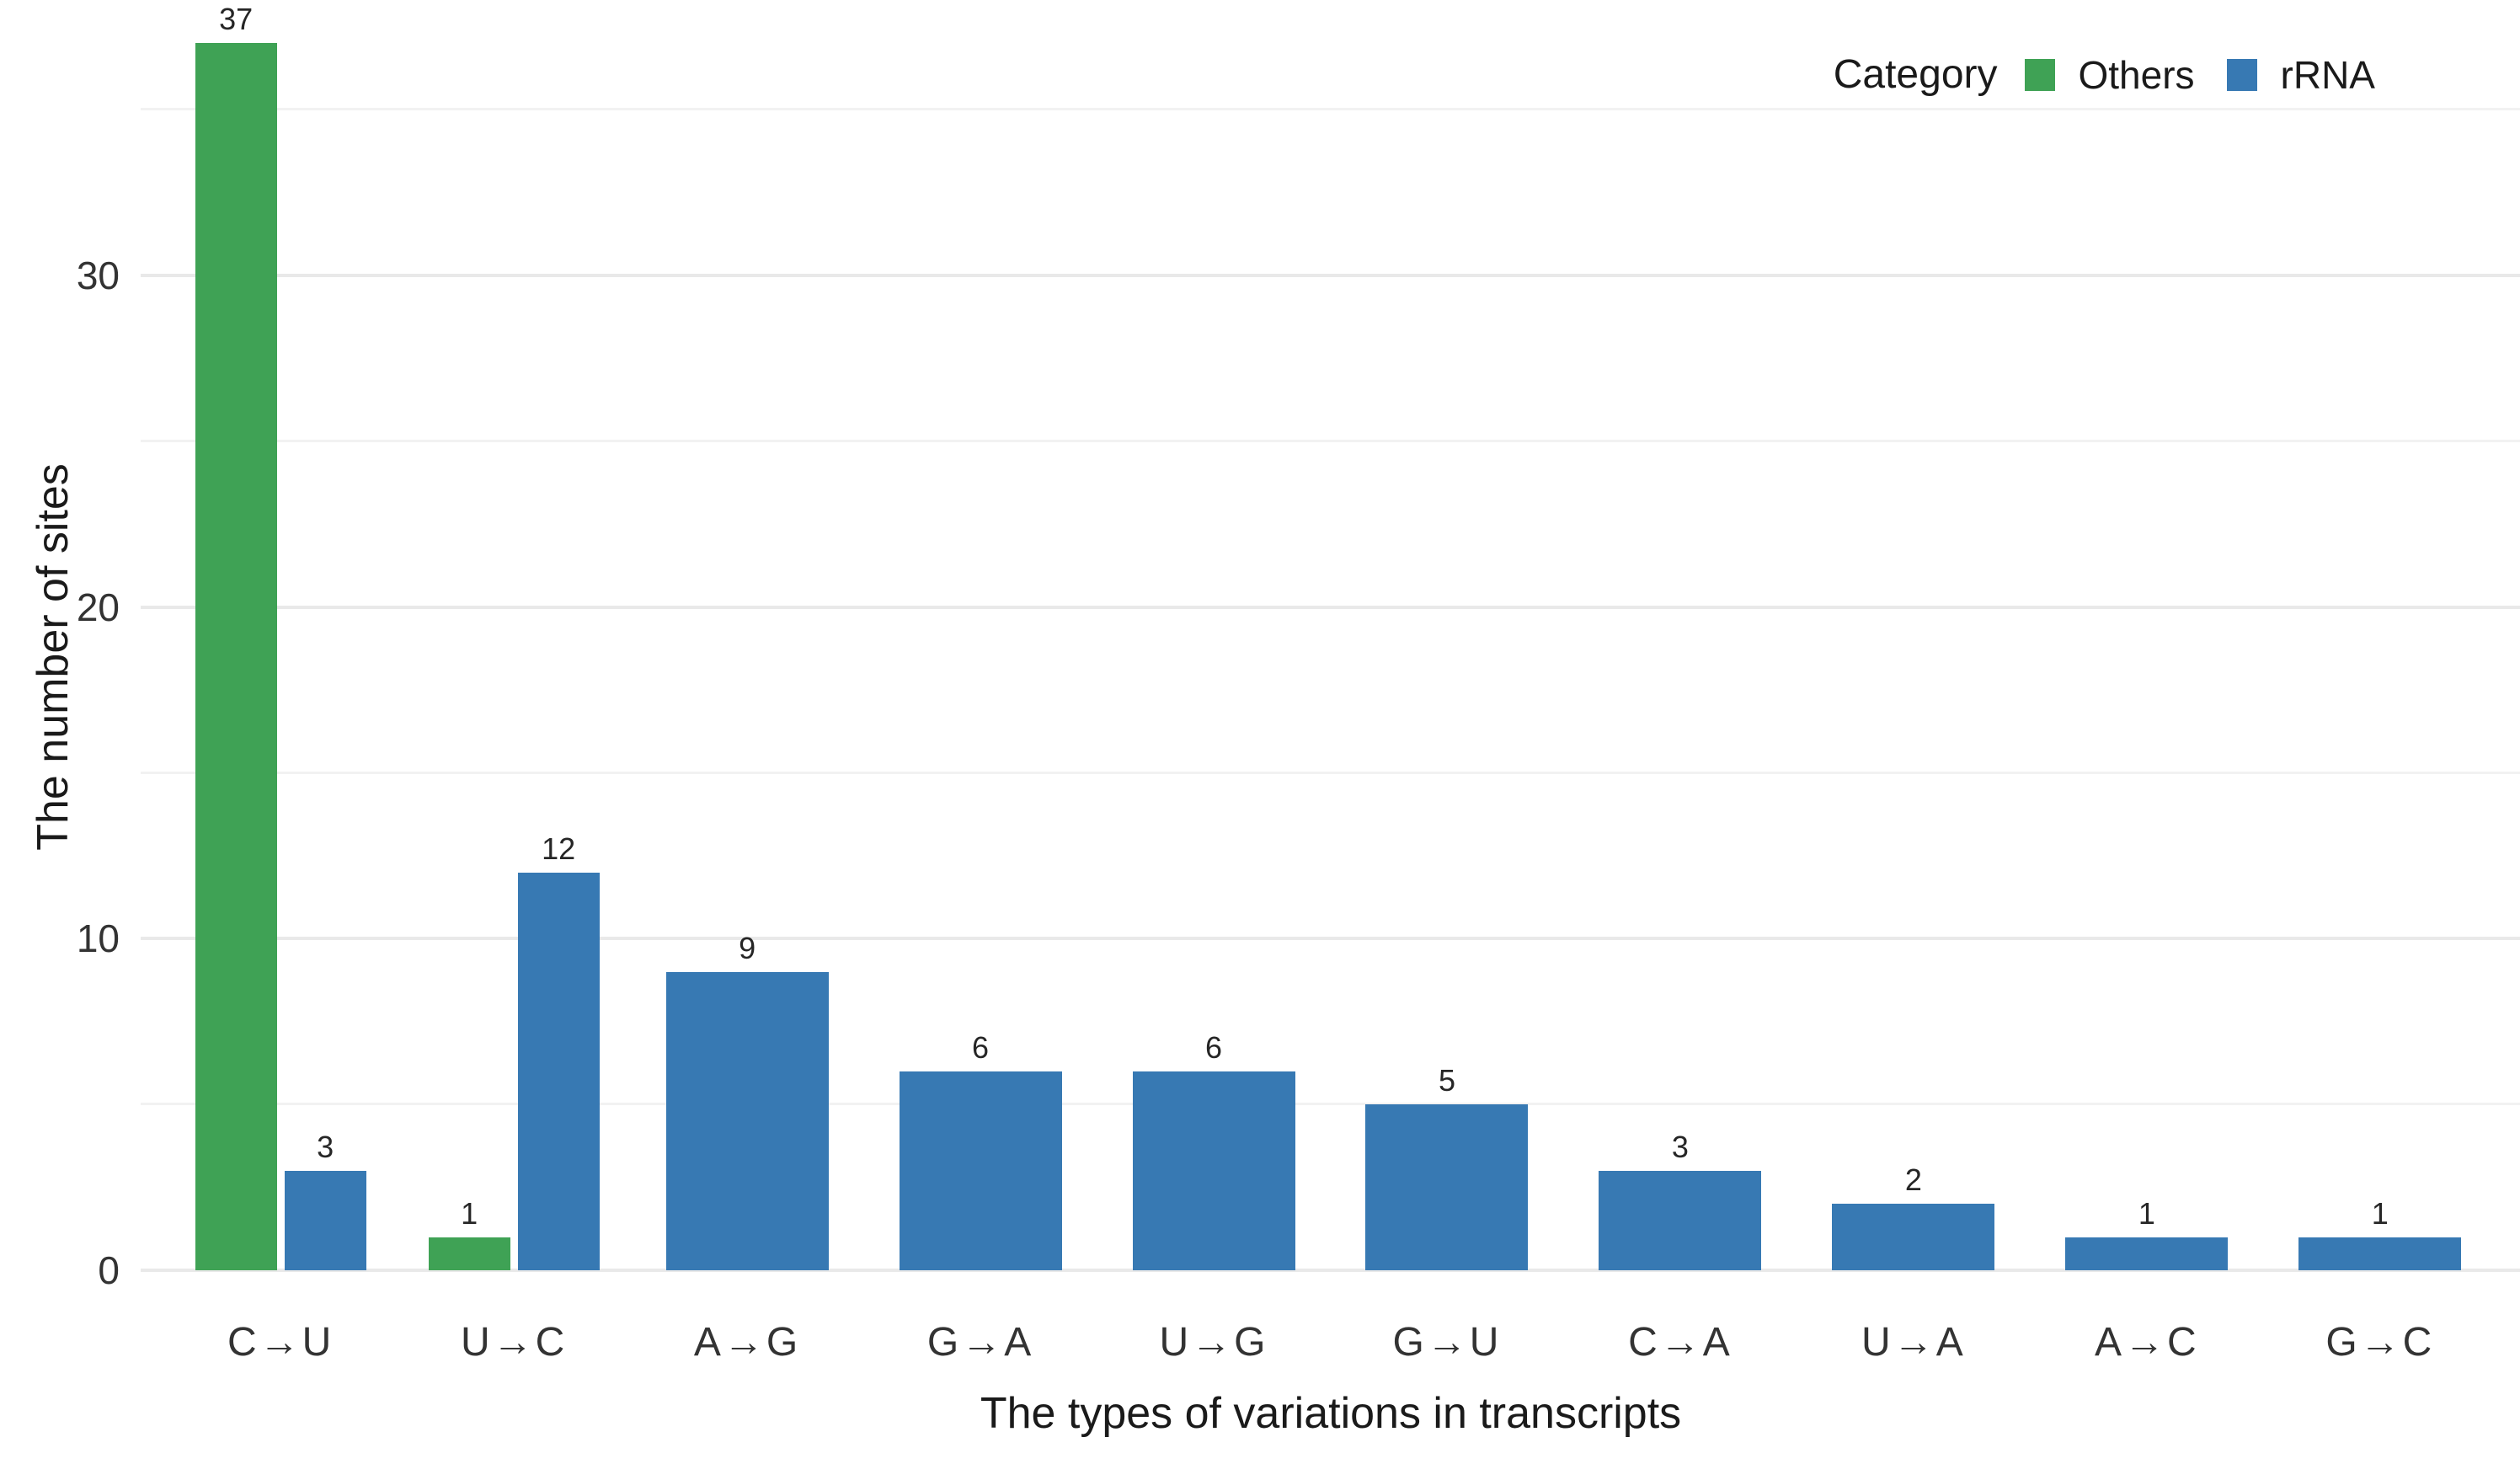 This screenshot has width=2520, height=1464. Describe the element at coordinates (469, 1213) in the screenshot. I see `value-label-U→C-Others: 1` at that location.